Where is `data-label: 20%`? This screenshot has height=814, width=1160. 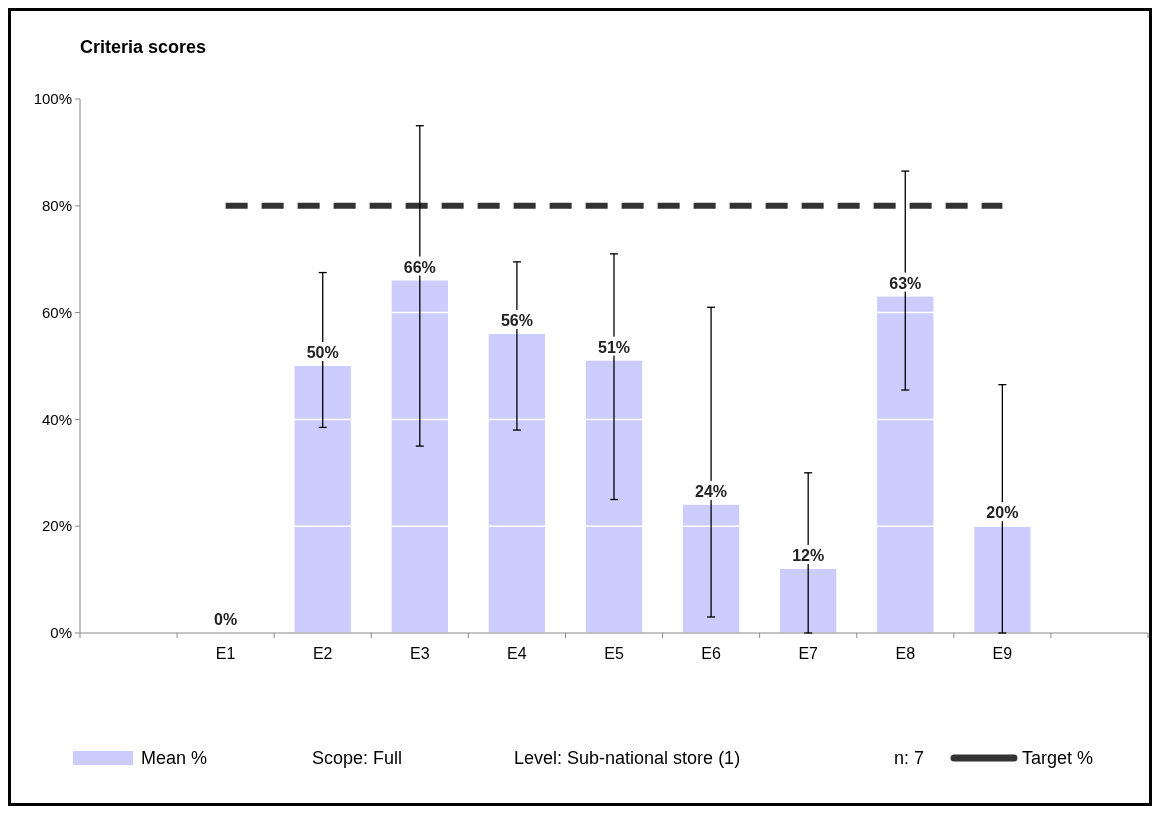
data-label: 20% is located at coordinates (1002, 513).